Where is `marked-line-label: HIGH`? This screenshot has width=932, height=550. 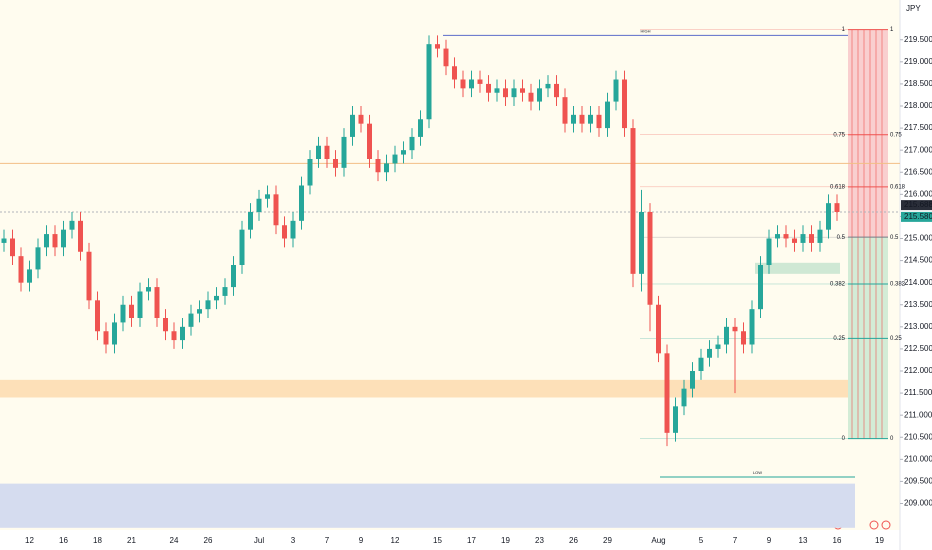 marked-line-label: HIGH is located at coordinates (646, 30).